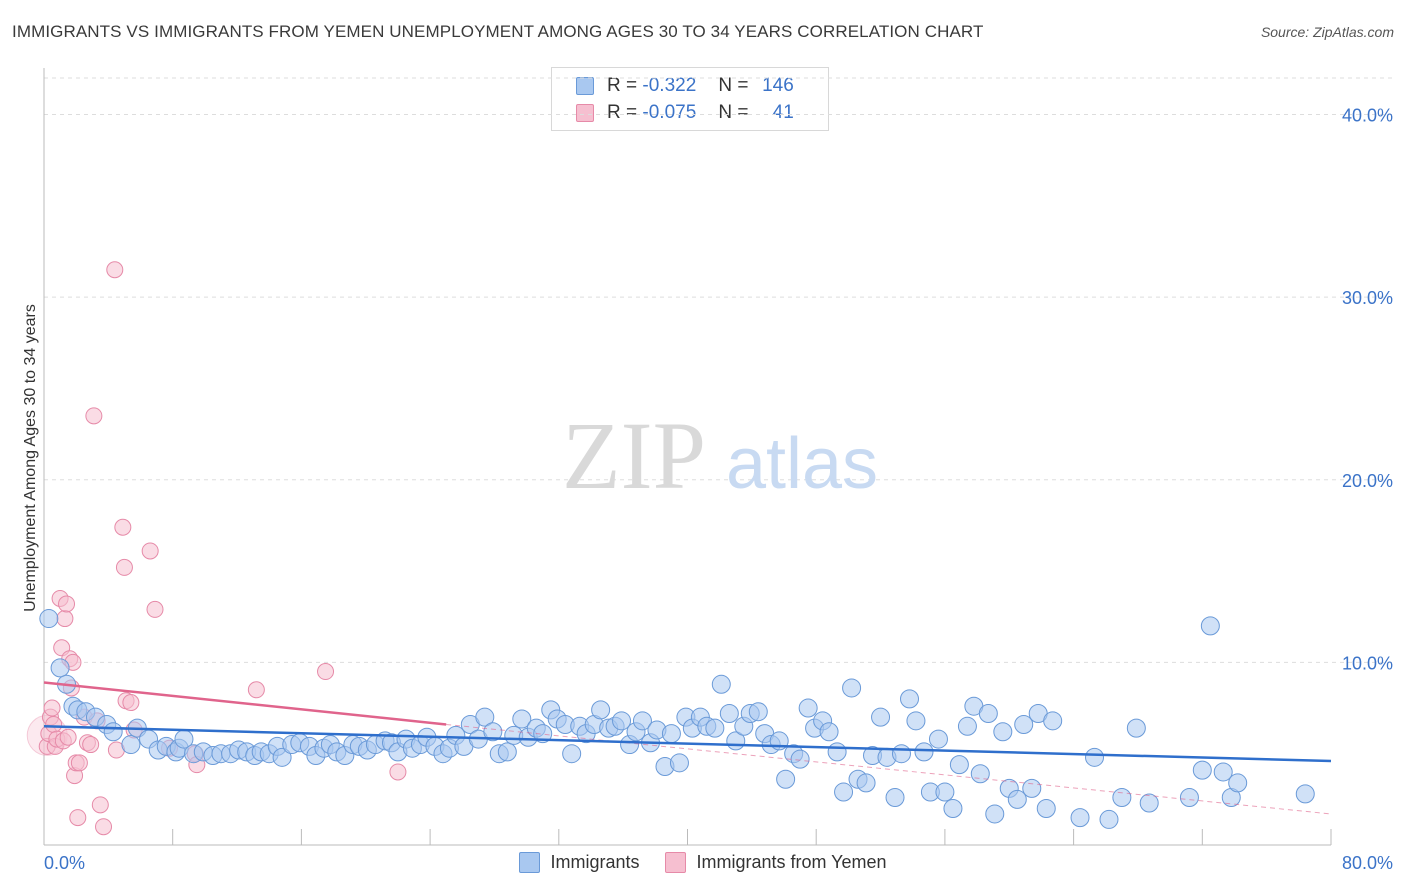  I want to click on source-label: Source: ZipAtlas.com, so click(1327, 32).